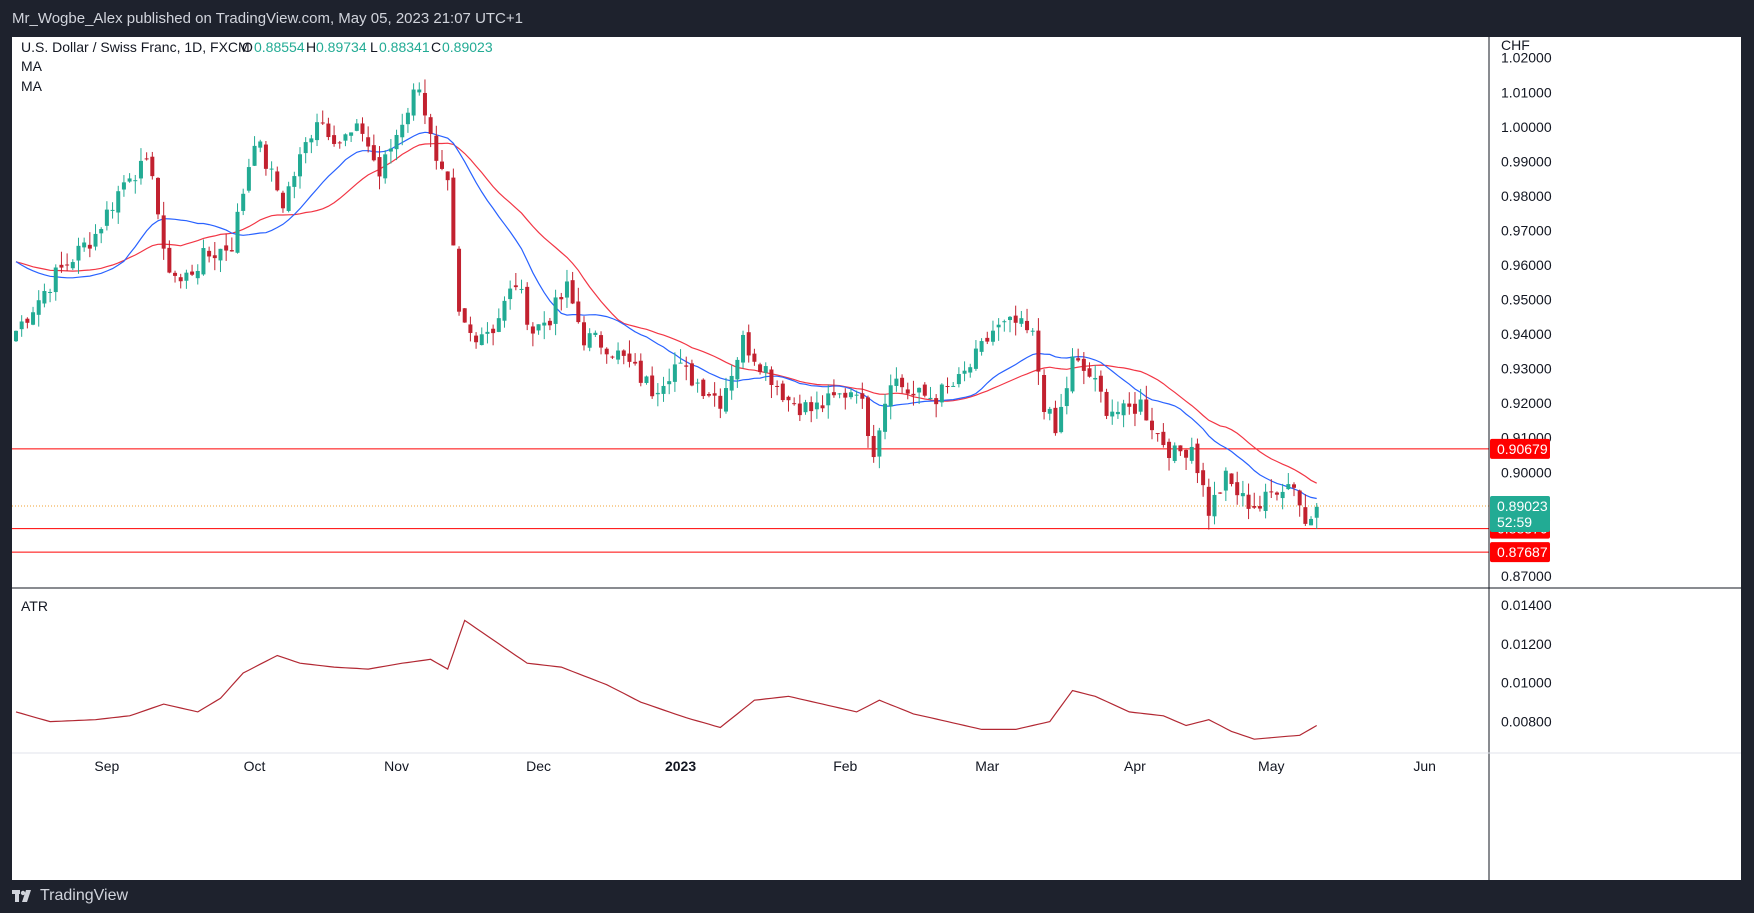 This screenshot has height=913, width=1754. I want to click on legend-ma-fast: MA, so click(32, 66).